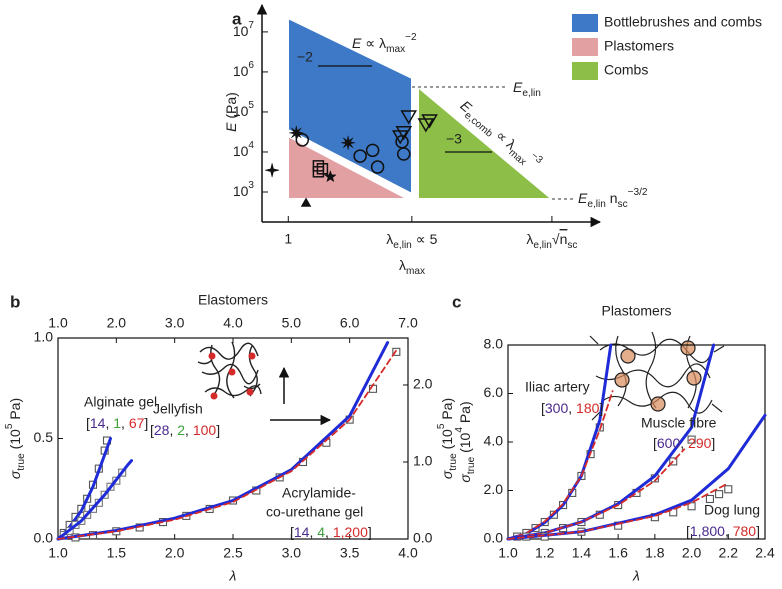 The width and height of the screenshot is (782, 589). What do you see at coordinates (44, 337) in the screenshot?
I see `y-tick-label: 1.0` at bounding box center [44, 337].